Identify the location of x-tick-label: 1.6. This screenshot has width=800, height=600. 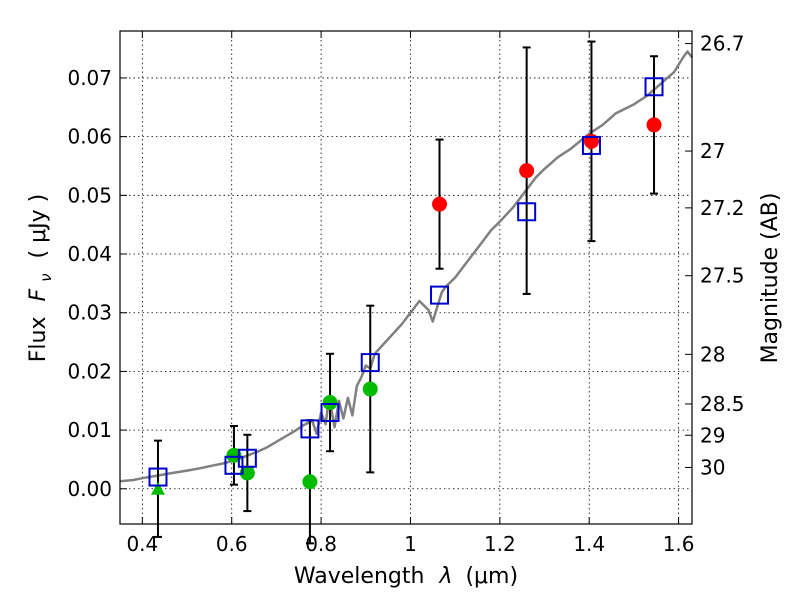
(679, 544).